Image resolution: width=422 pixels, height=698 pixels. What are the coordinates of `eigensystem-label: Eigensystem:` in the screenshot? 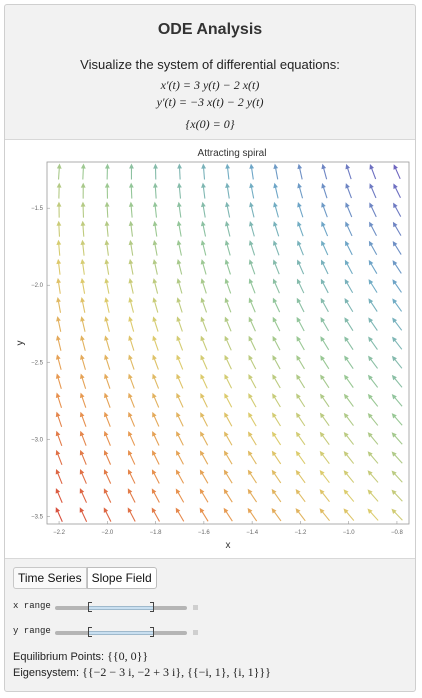 It's located at (46, 673).